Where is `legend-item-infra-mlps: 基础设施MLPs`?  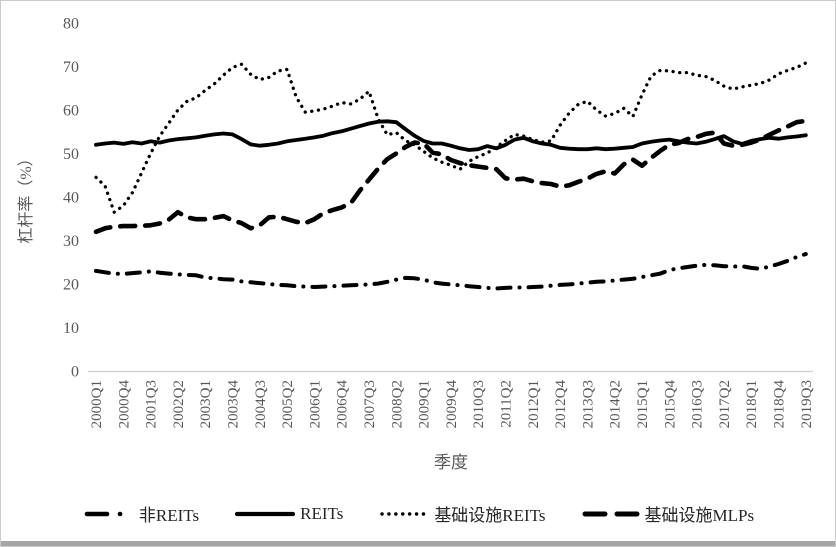
legend-item-infra-mlps: 基础设施MLPs is located at coordinates (668, 513).